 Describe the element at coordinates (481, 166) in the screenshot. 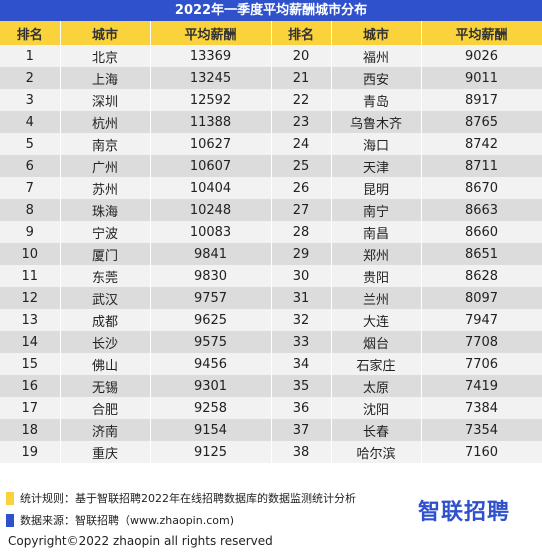

I see `cell-salary-right: 8711` at that location.